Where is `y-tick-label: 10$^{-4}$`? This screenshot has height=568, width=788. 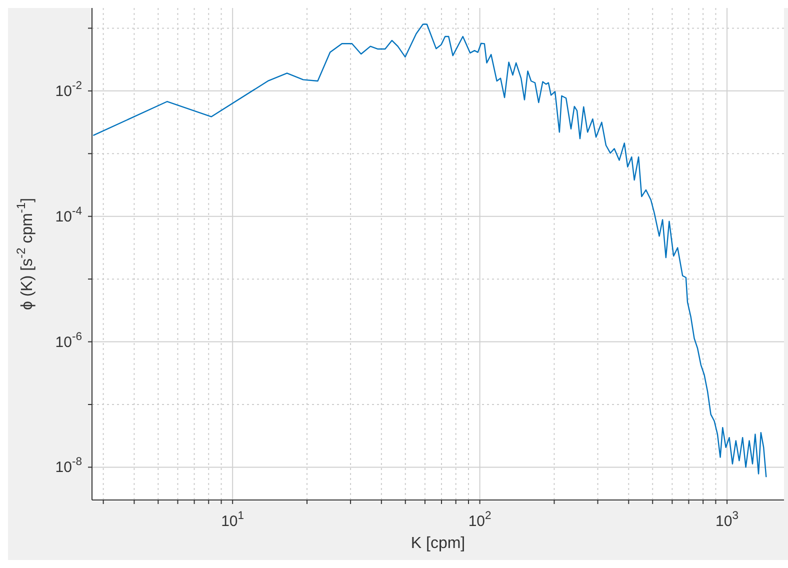 y-tick-label: 10$^{-4}$ is located at coordinates (68, 215).